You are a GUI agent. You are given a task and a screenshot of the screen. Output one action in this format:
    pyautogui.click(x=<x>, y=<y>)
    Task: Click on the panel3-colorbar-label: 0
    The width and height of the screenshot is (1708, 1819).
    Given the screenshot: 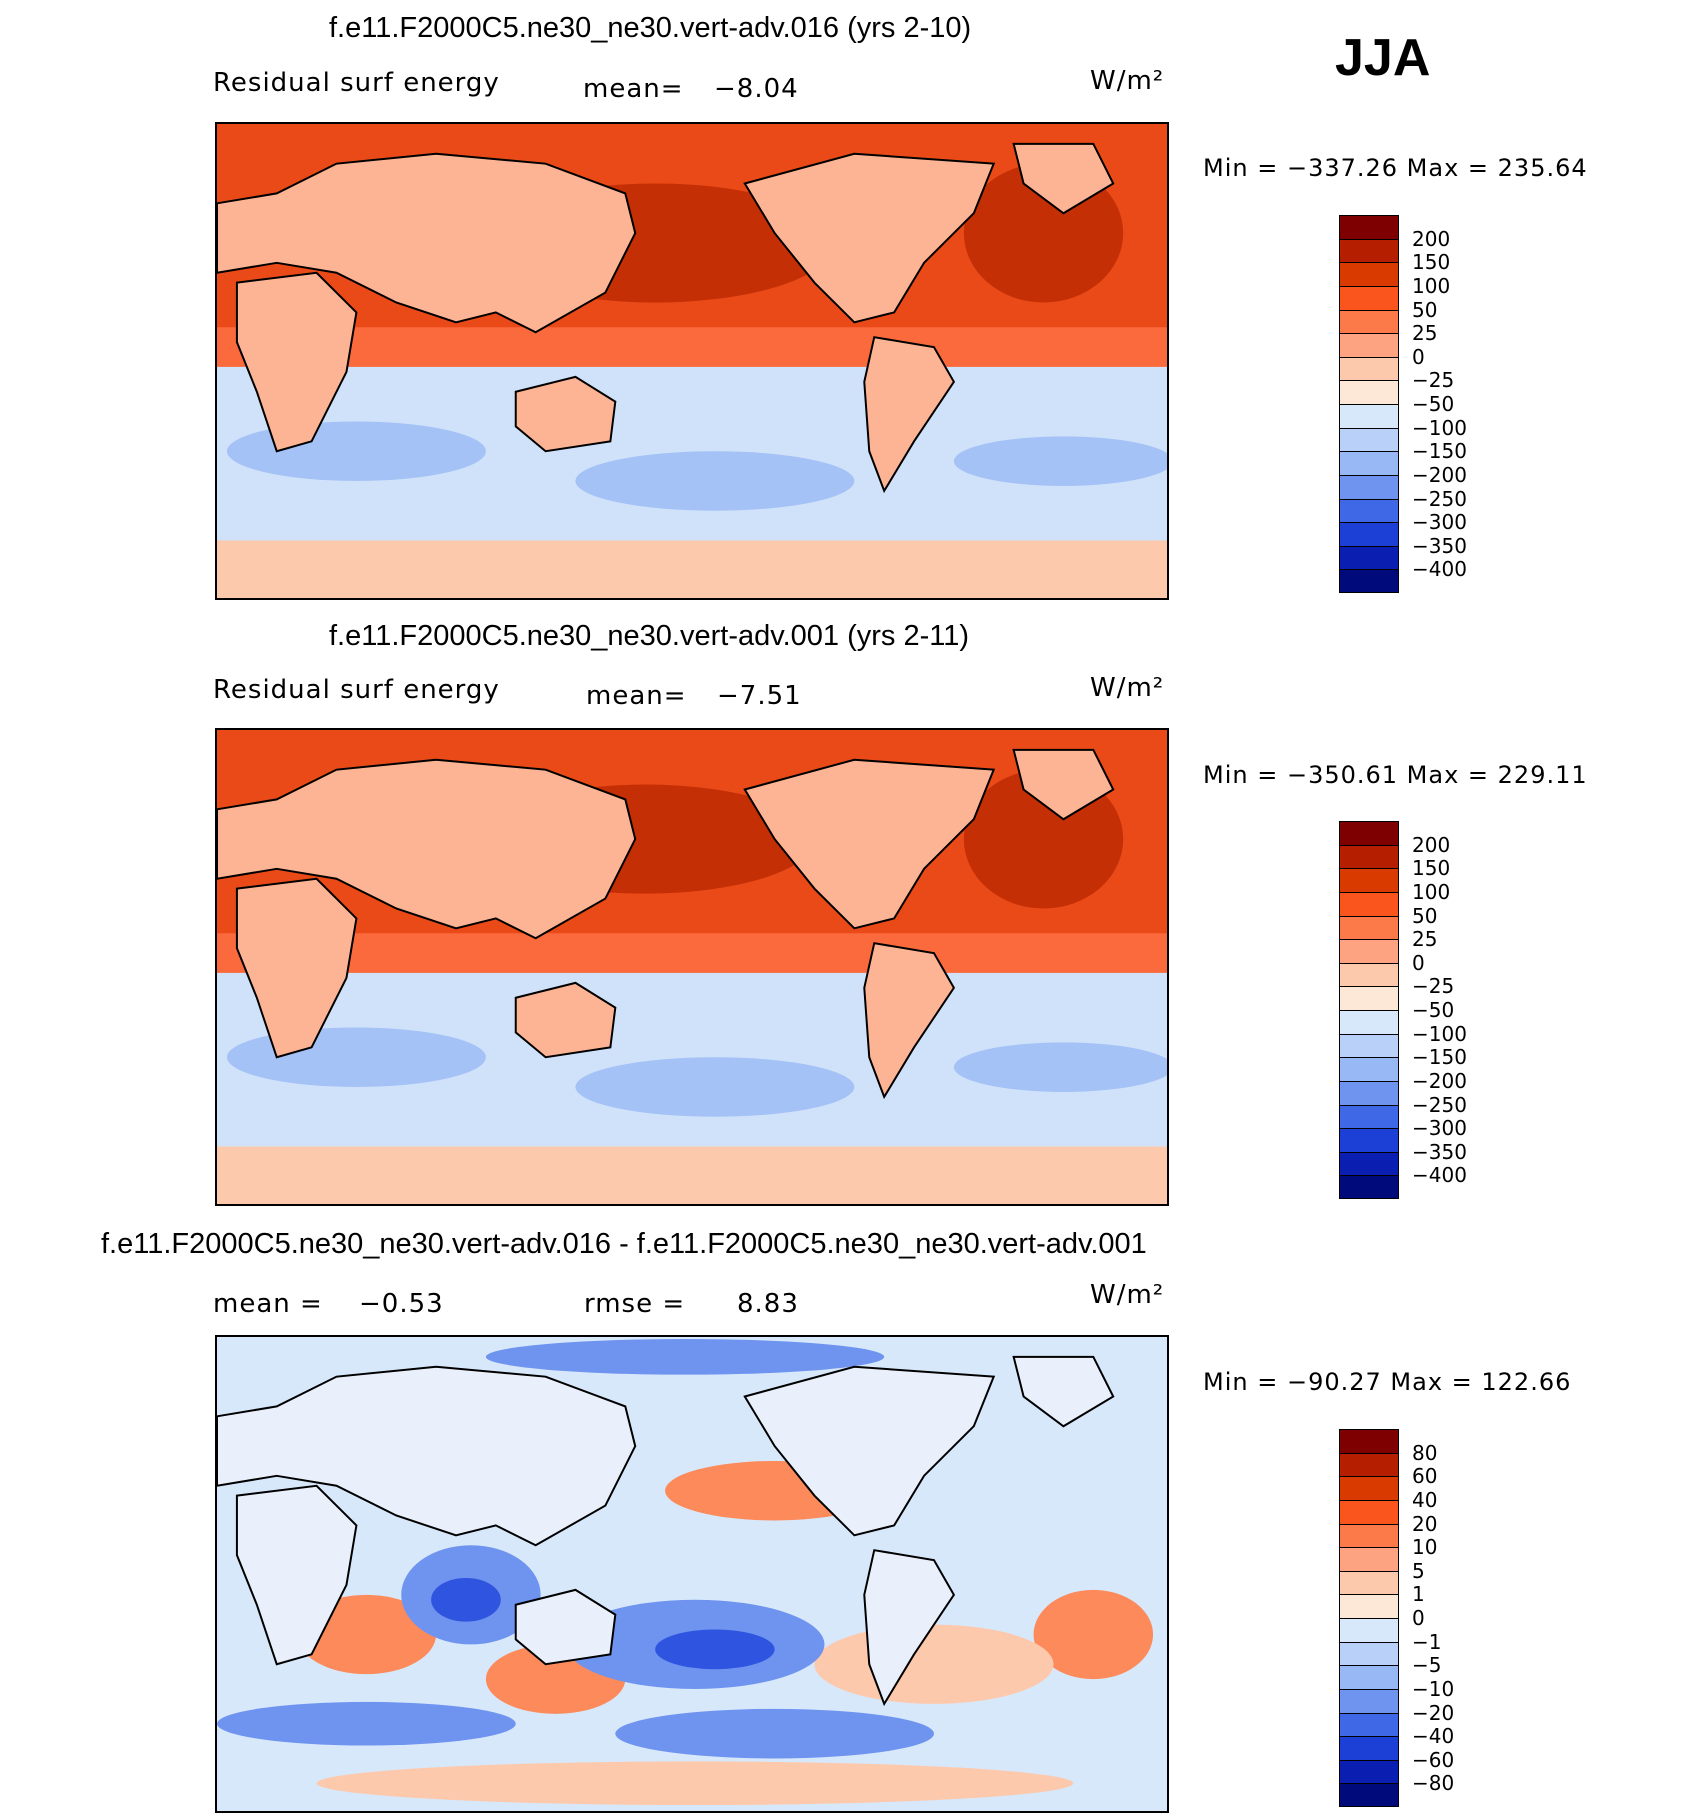 What is the action you would take?
    pyautogui.click(x=1418, y=1618)
    